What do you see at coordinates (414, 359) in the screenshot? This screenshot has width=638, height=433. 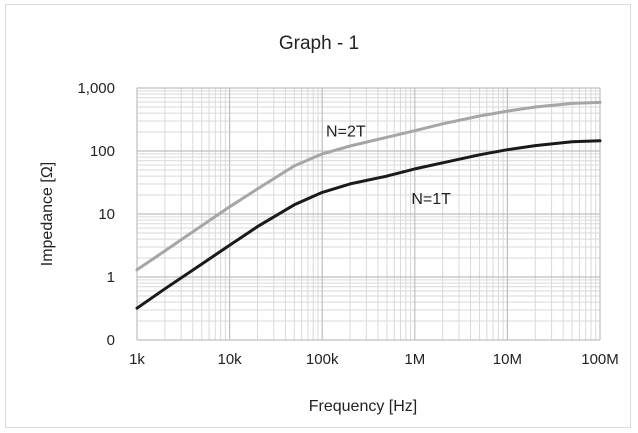 I see `x-tick-label: 1M` at bounding box center [414, 359].